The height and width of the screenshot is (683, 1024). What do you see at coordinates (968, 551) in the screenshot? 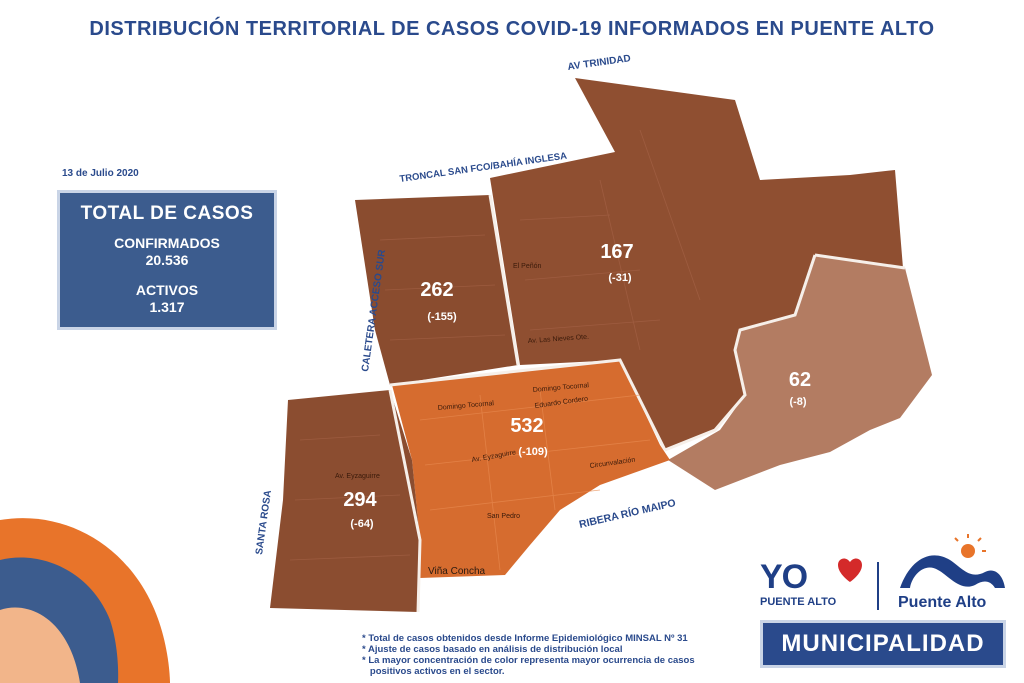
I see `sun-icon` at bounding box center [968, 551].